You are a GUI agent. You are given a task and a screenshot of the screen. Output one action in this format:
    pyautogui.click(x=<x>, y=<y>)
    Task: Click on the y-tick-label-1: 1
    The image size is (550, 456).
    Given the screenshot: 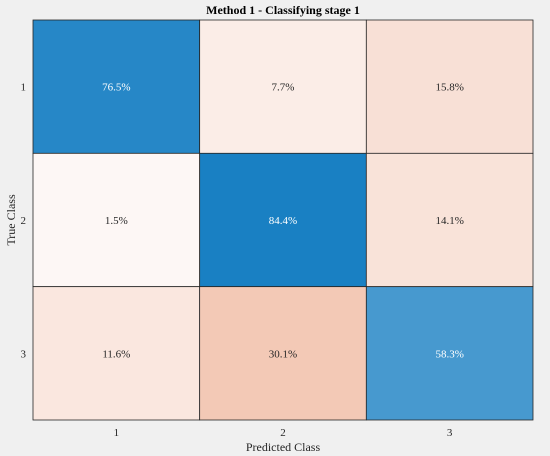 What is the action you would take?
    pyautogui.click(x=24, y=88)
    